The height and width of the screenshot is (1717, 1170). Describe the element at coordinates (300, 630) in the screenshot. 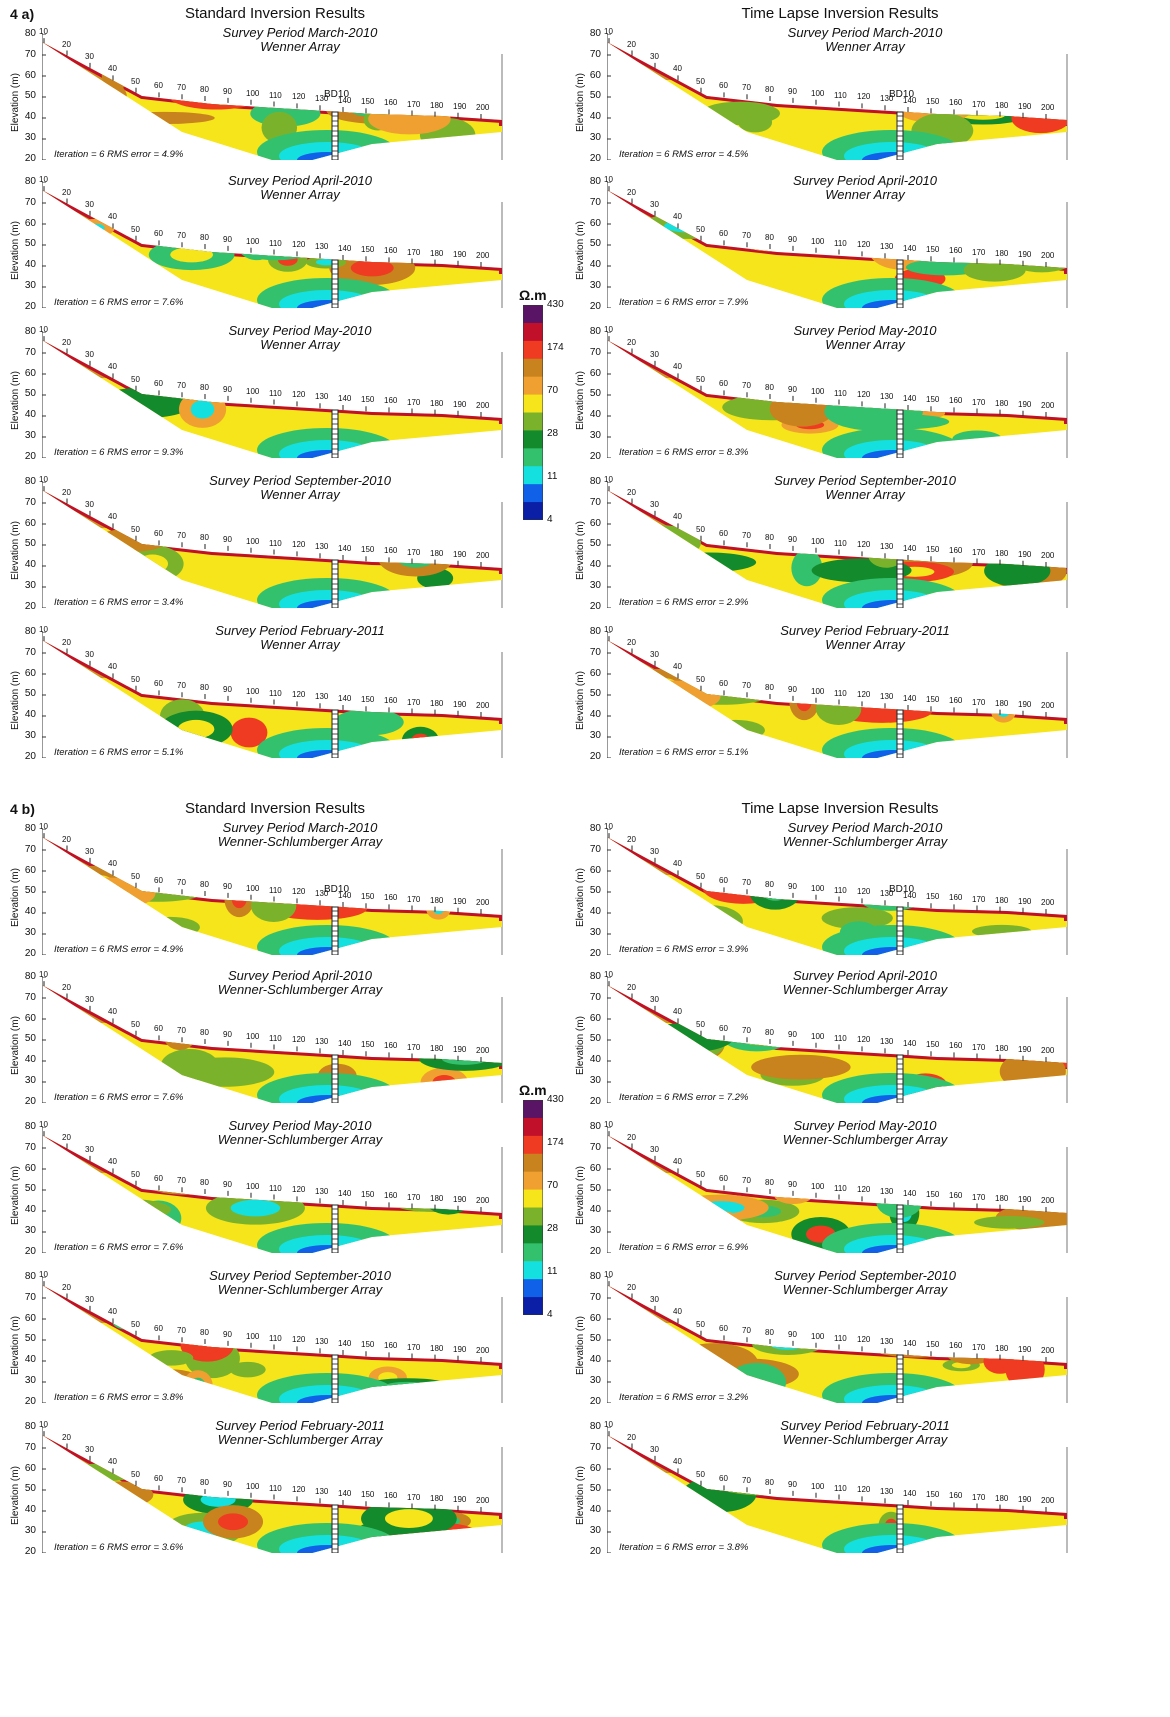

I see `panel-period-title: Survey Period February-2011` at that location.